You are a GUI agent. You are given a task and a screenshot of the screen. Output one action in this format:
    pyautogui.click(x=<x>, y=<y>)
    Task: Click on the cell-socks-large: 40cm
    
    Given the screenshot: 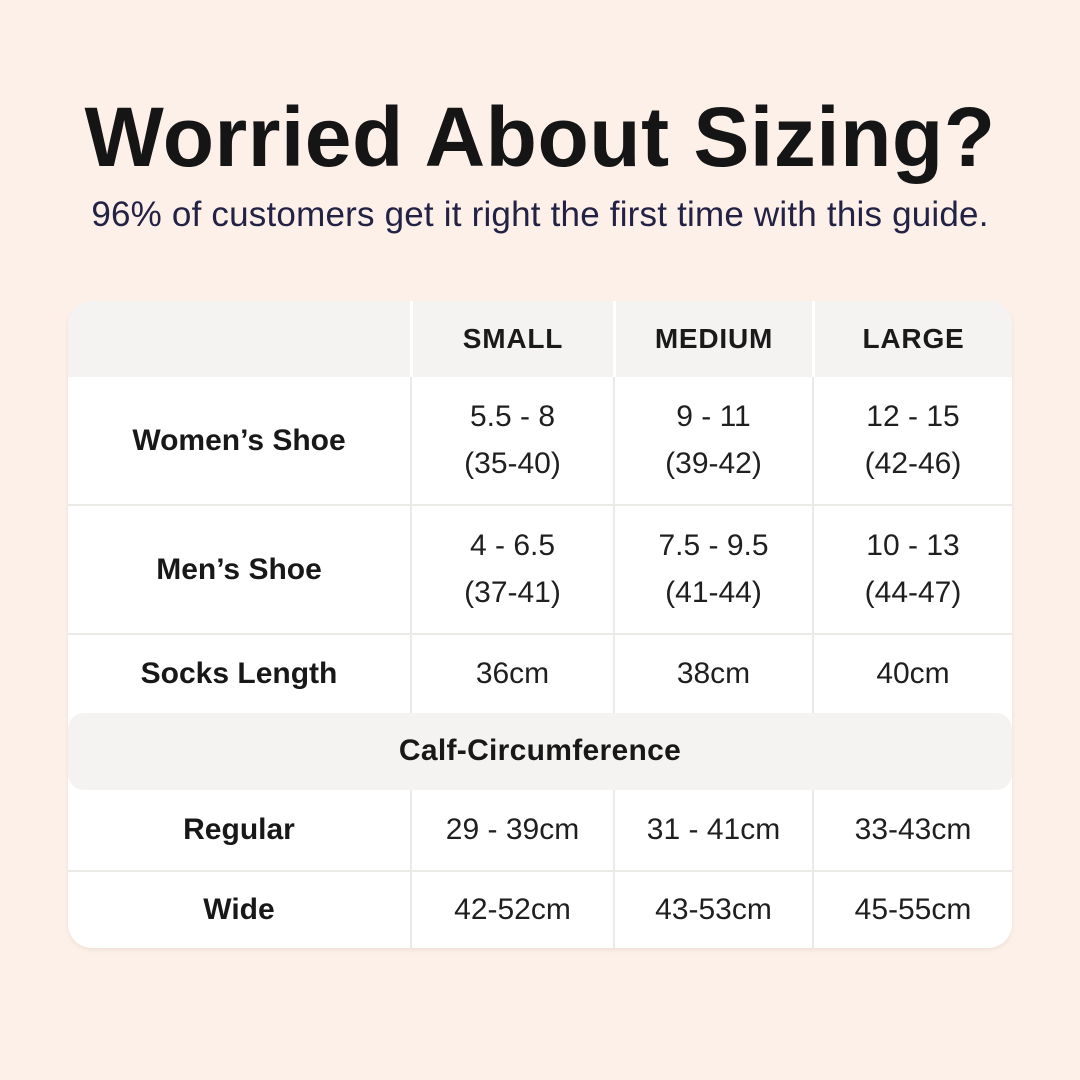 What is the action you would take?
    pyautogui.click(x=912, y=673)
    